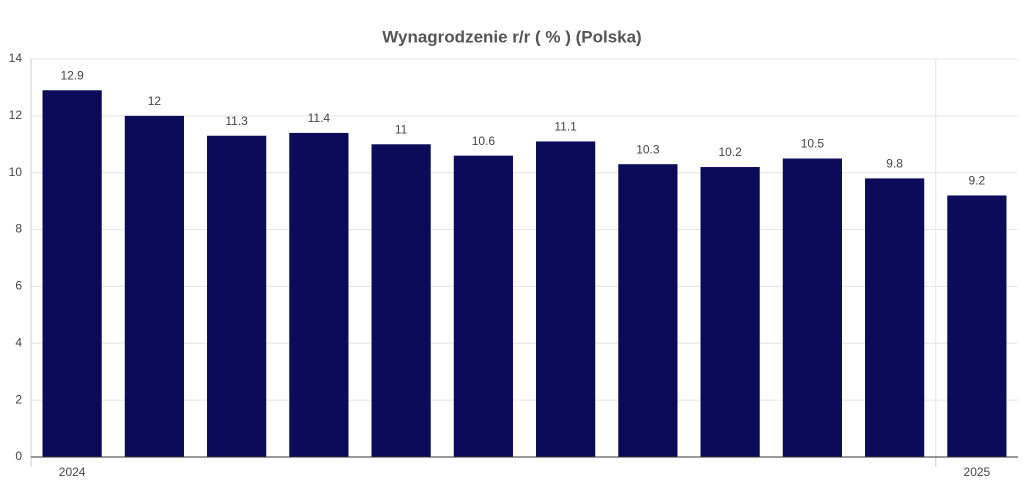 The image size is (1022, 485). Describe the element at coordinates (401, 129) in the screenshot. I see `value-label: 11` at that location.